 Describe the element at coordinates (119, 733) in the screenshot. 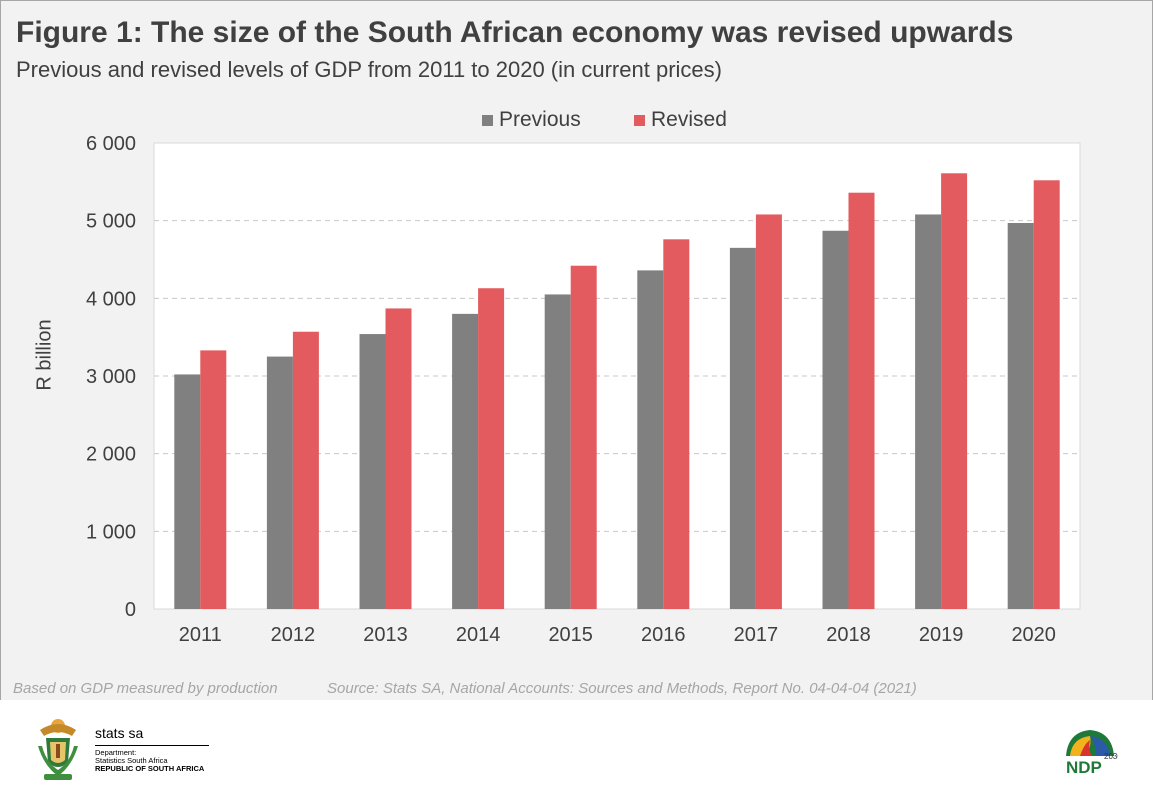

I see `brand-name: stats sa` at that location.